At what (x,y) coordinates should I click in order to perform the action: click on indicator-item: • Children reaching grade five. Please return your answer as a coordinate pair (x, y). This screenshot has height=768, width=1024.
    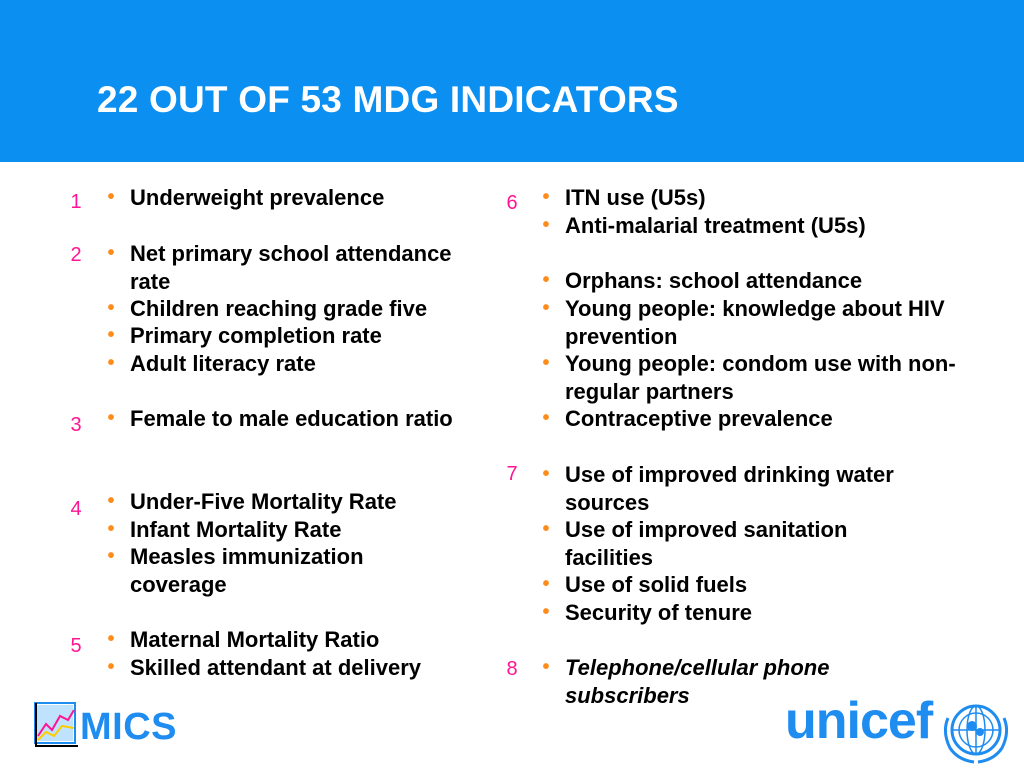
    Looking at the image, I should click on (296, 309).